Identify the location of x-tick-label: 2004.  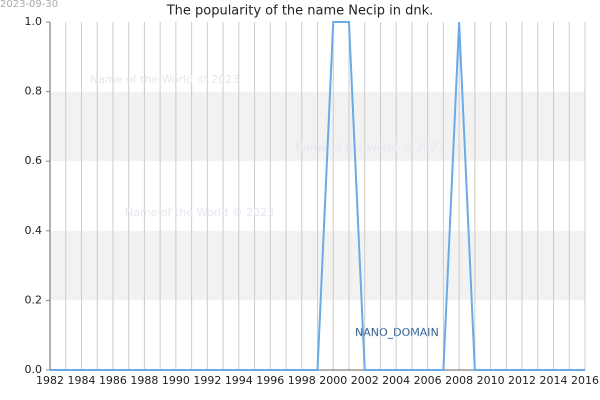
(396, 380).